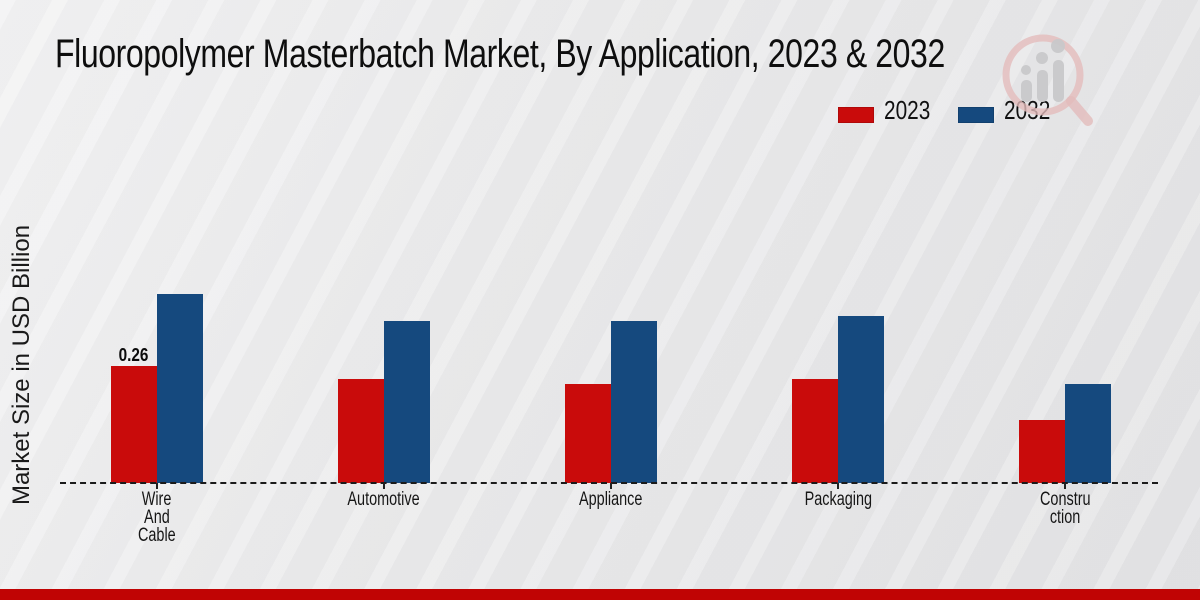 This screenshot has width=1200, height=600. I want to click on category-label-construction: Constru ction, so click(1065, 508).